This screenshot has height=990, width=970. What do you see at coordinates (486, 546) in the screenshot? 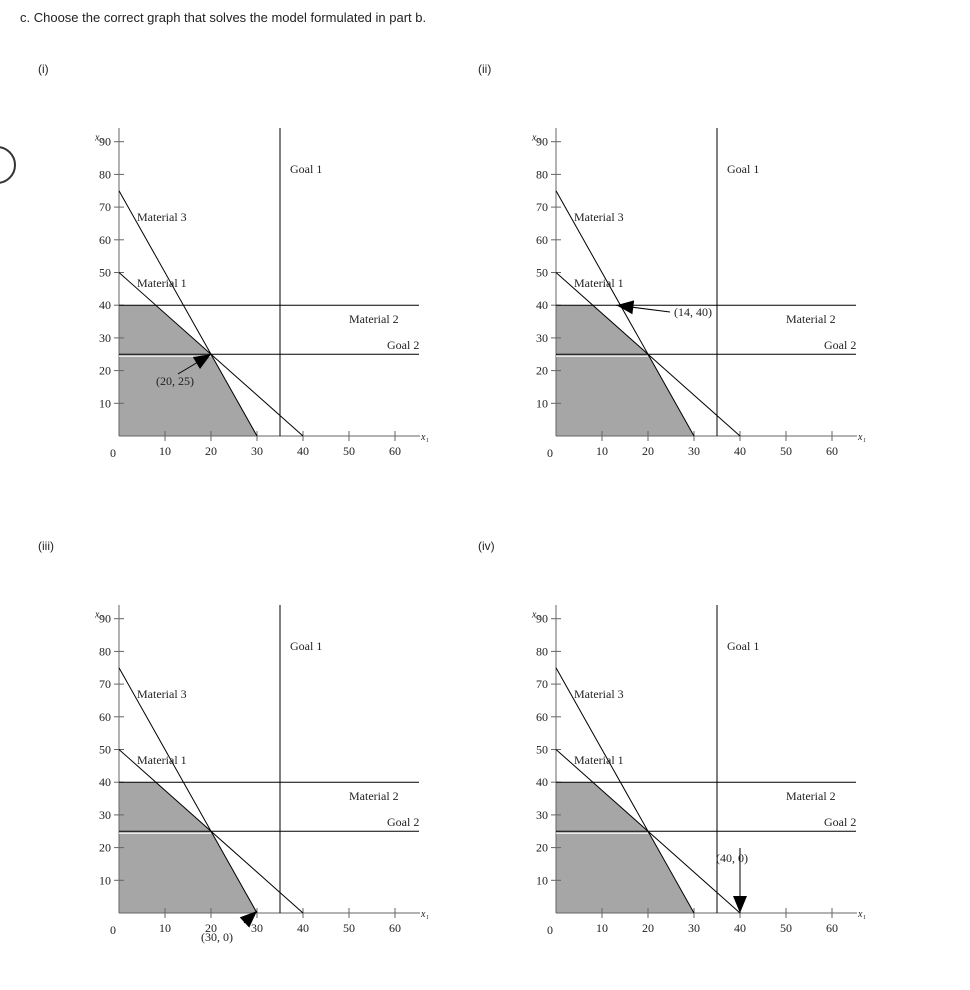
I see `option-label-iv: (iv)` at bounding box center [486, 546].